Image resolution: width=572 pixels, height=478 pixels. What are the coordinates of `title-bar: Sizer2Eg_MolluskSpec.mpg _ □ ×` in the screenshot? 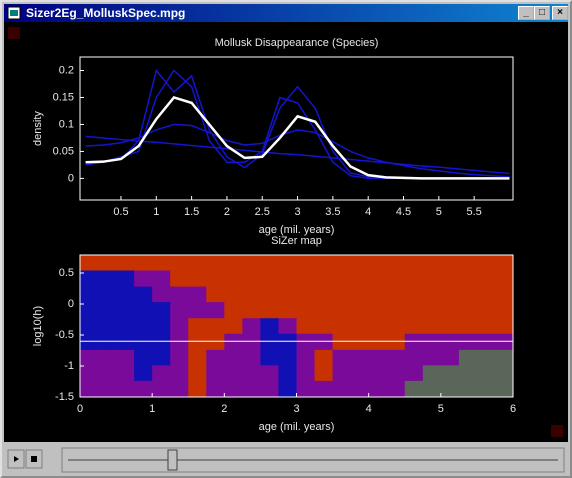 It's located at (286, 13).